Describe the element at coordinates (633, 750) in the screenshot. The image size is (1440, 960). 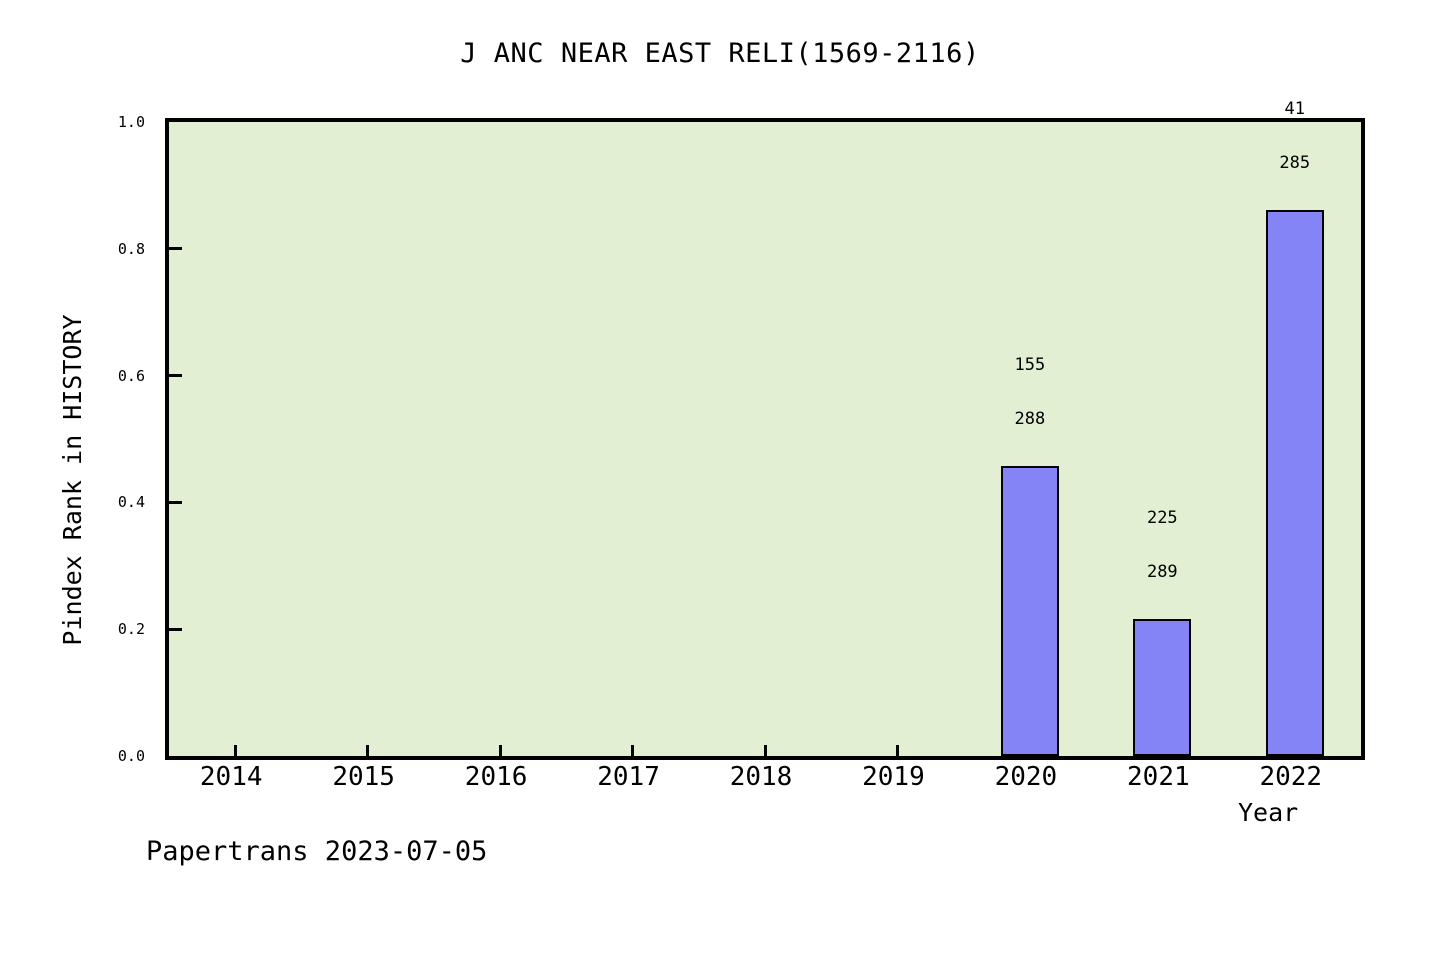
I see `x-tick-mark-2017` at that location.